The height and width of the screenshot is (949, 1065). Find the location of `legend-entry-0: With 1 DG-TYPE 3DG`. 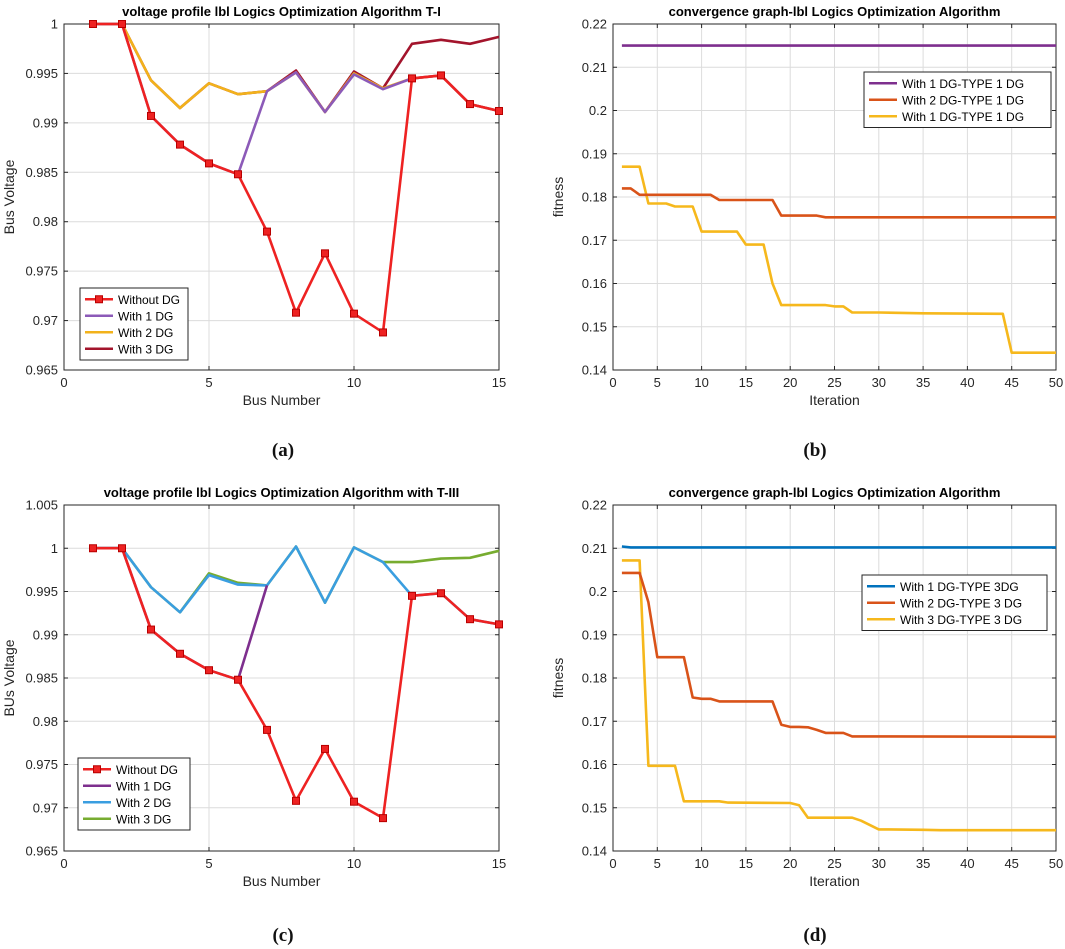

legend-entry-0: With 1 DG-TYPE 3DG is located at coordinates (959, 587).